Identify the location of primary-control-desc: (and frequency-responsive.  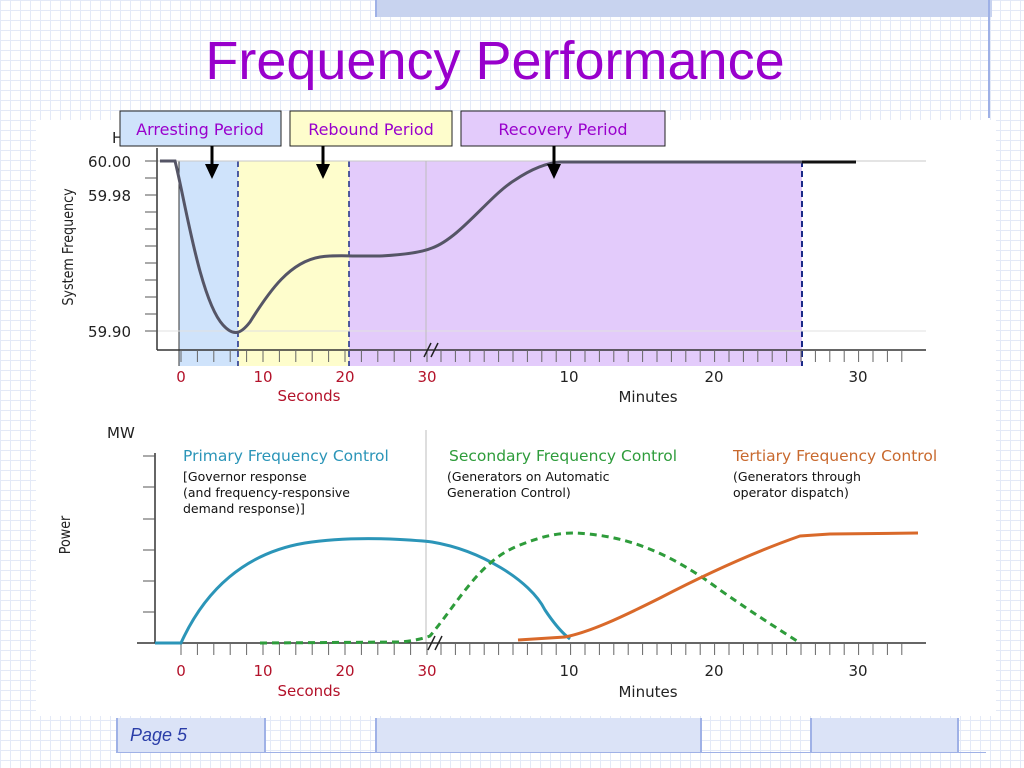
(266, 492).